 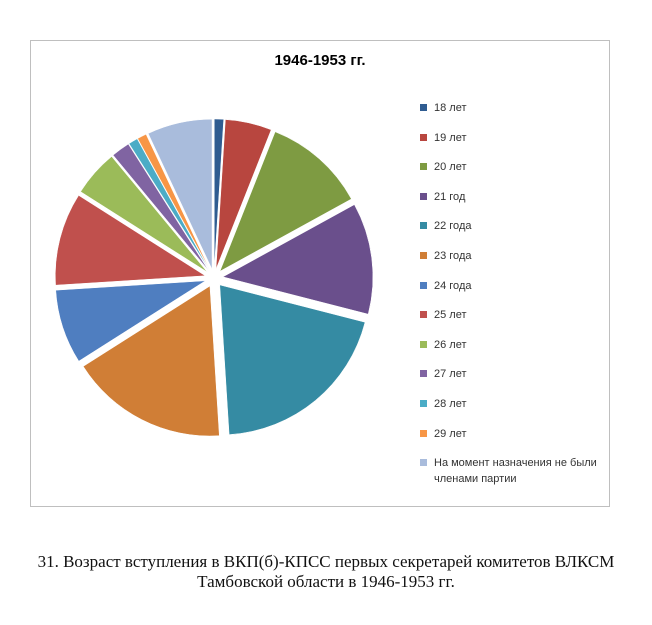 What do you see at coordinates (453, 285) in the screenshot?
I see `legend-label: 24 года` at bounding box center [453, 285].